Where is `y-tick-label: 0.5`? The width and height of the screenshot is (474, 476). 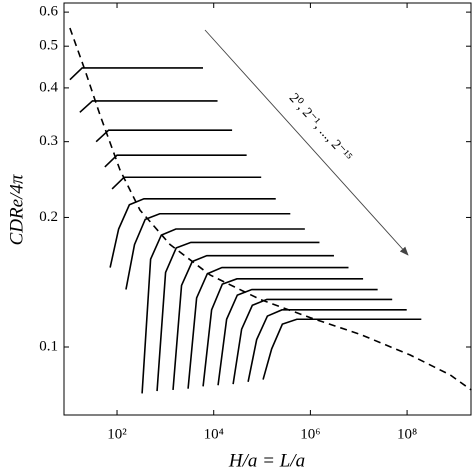
y-tick-label: 0.5 is located at coordinates (48, 46).